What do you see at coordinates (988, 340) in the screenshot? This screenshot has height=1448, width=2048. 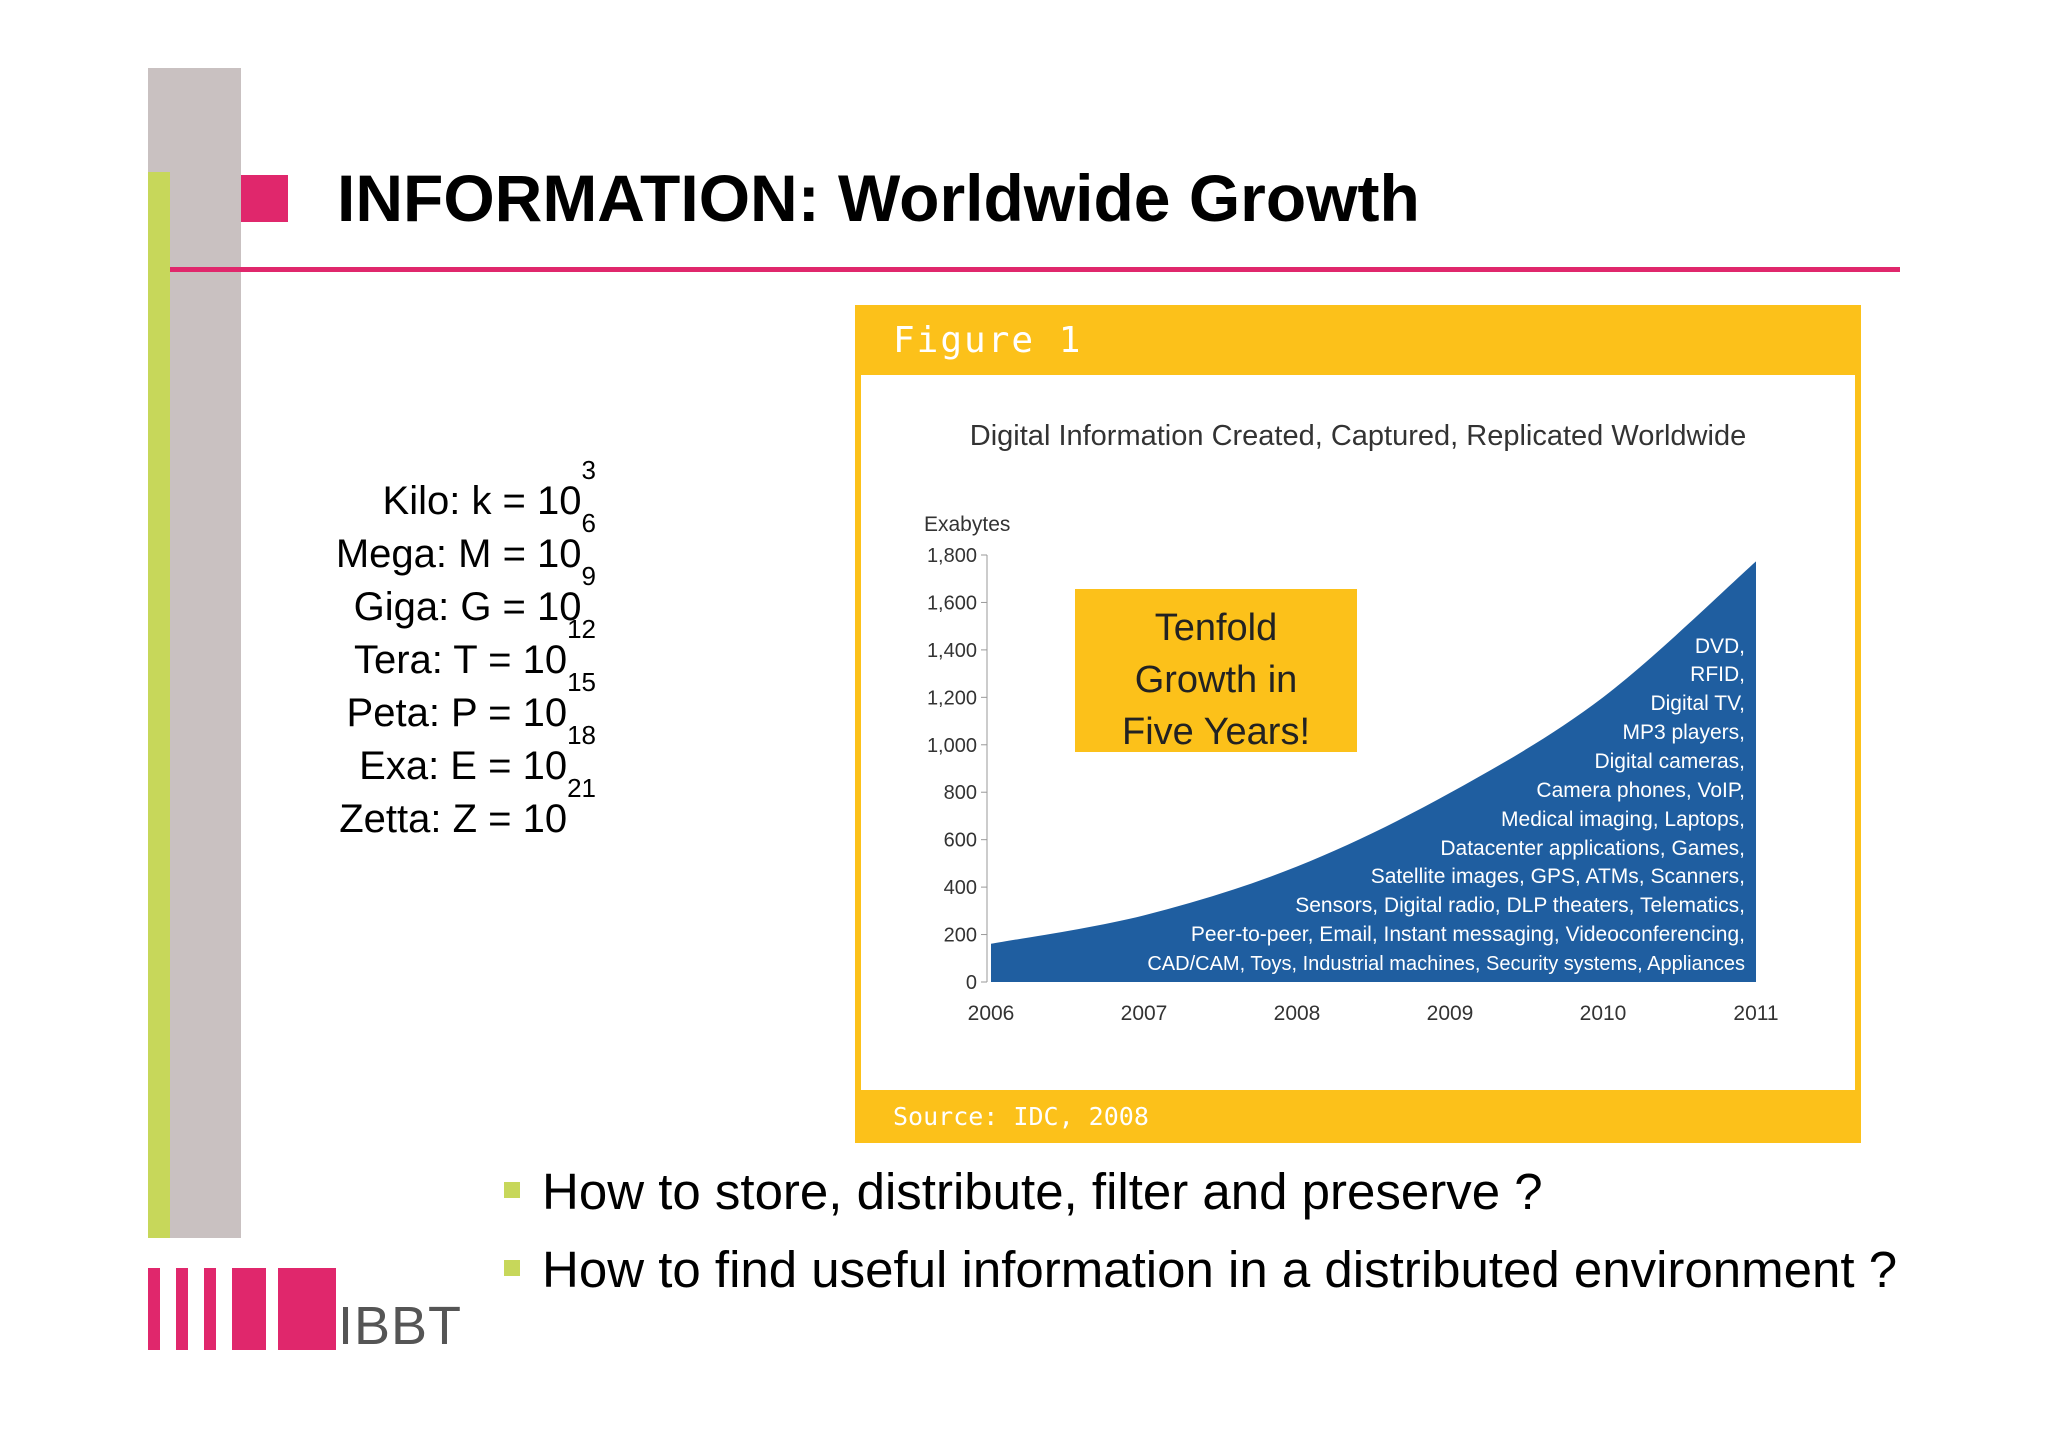 I see `figure-label: Figure 1` at bounding box center [988, 340].